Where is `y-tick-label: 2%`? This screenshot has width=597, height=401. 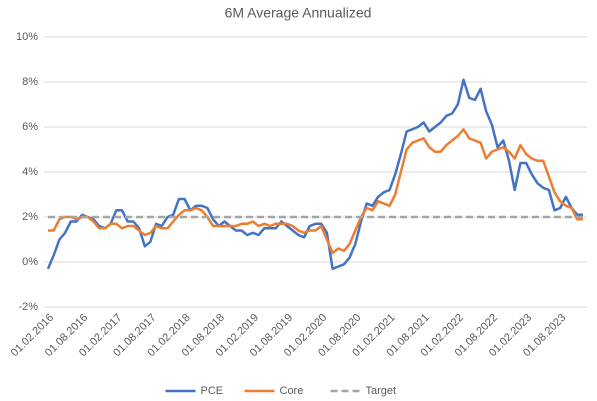 y-tick-label: 2% is located at coordinates (30, 217).